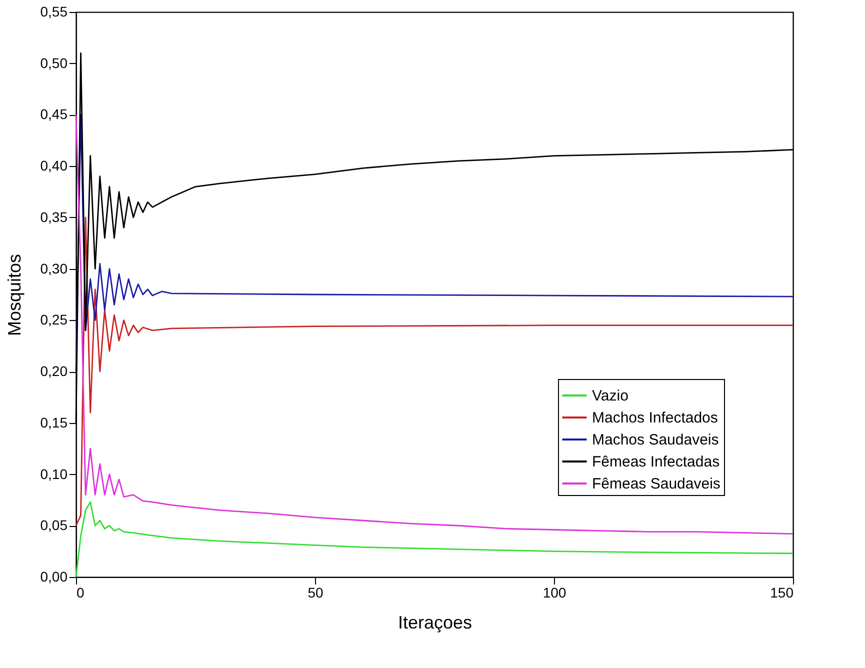 The image size is (865, 668). I want to click on y-tick-label: 0,45, so click(54, 114).